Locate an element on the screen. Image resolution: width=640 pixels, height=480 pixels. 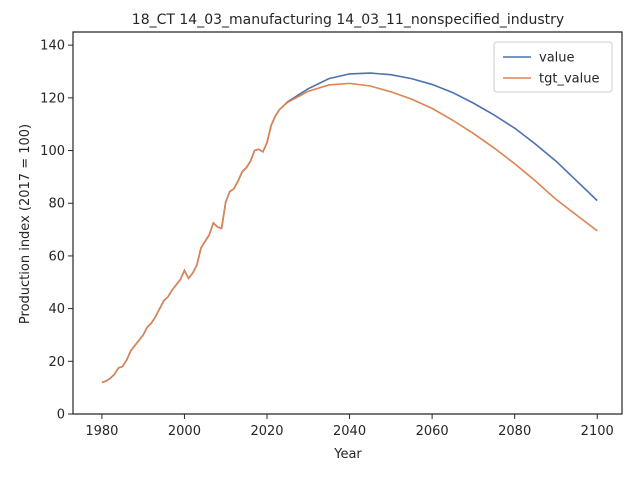
y-tick-label: 100 is located at coordinates (52, 151).